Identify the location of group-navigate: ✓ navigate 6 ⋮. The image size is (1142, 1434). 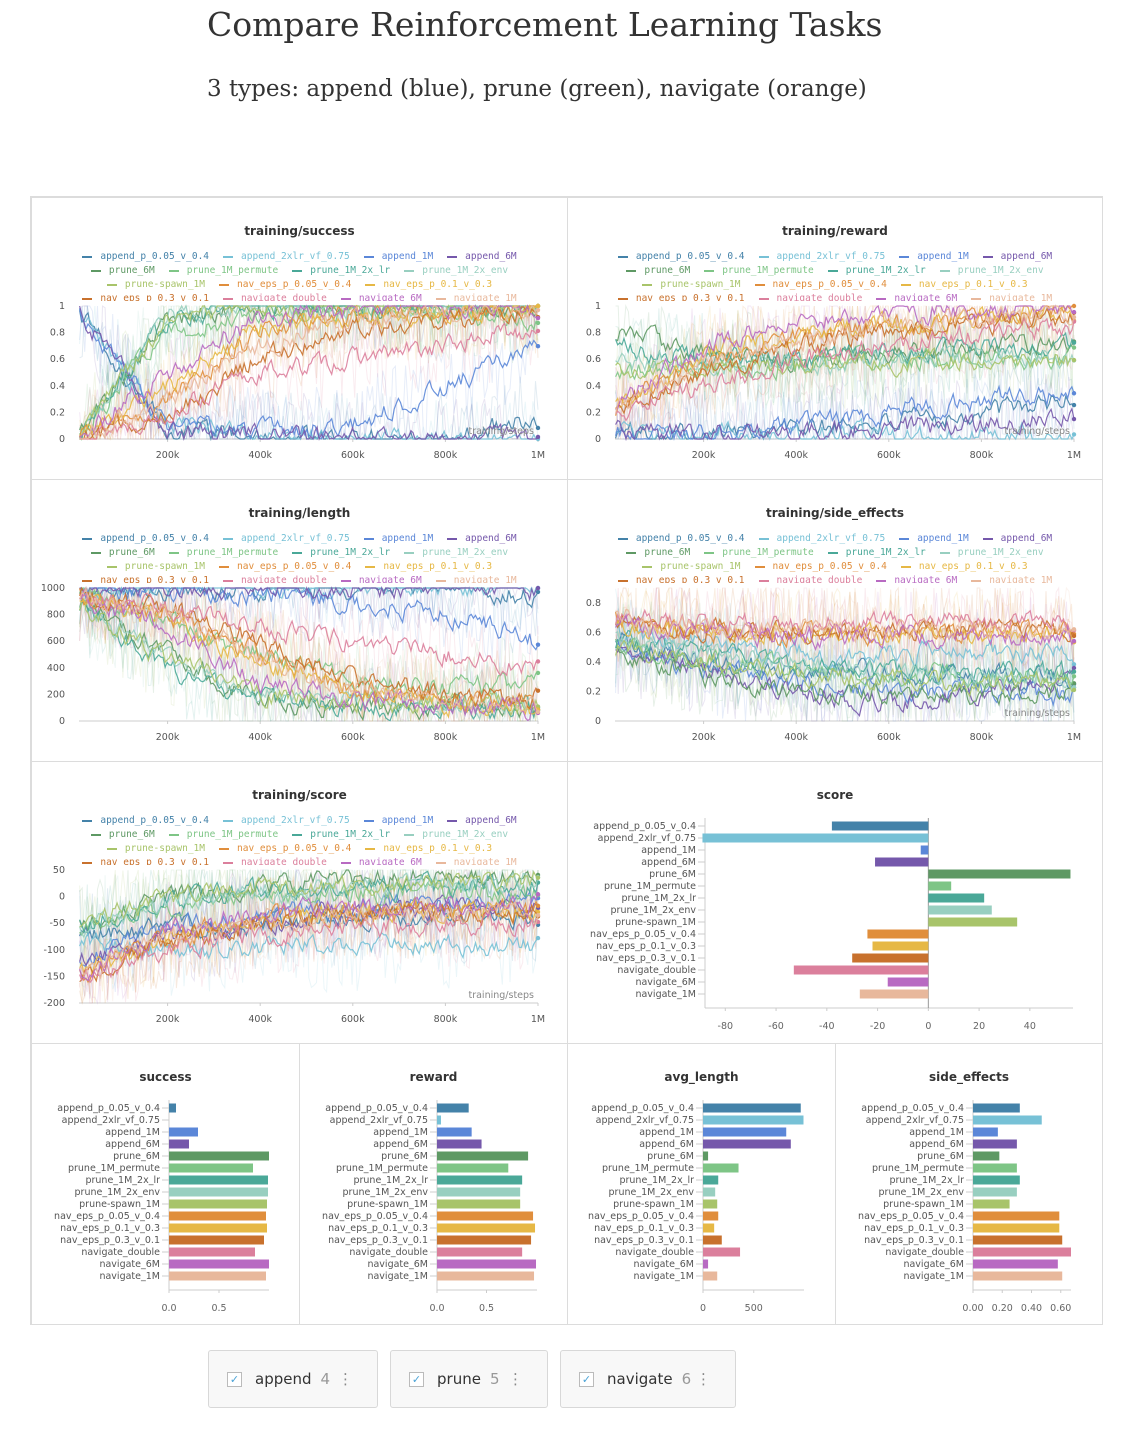
(648, 1379).